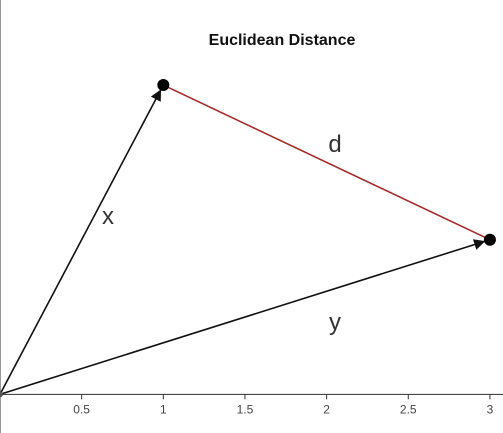 This screenshot has height=433, width=503. What do you see at coordinates (326, 409) in the screenshot?
I see `x-tick-label: 2` at bounding box center [326, 409].